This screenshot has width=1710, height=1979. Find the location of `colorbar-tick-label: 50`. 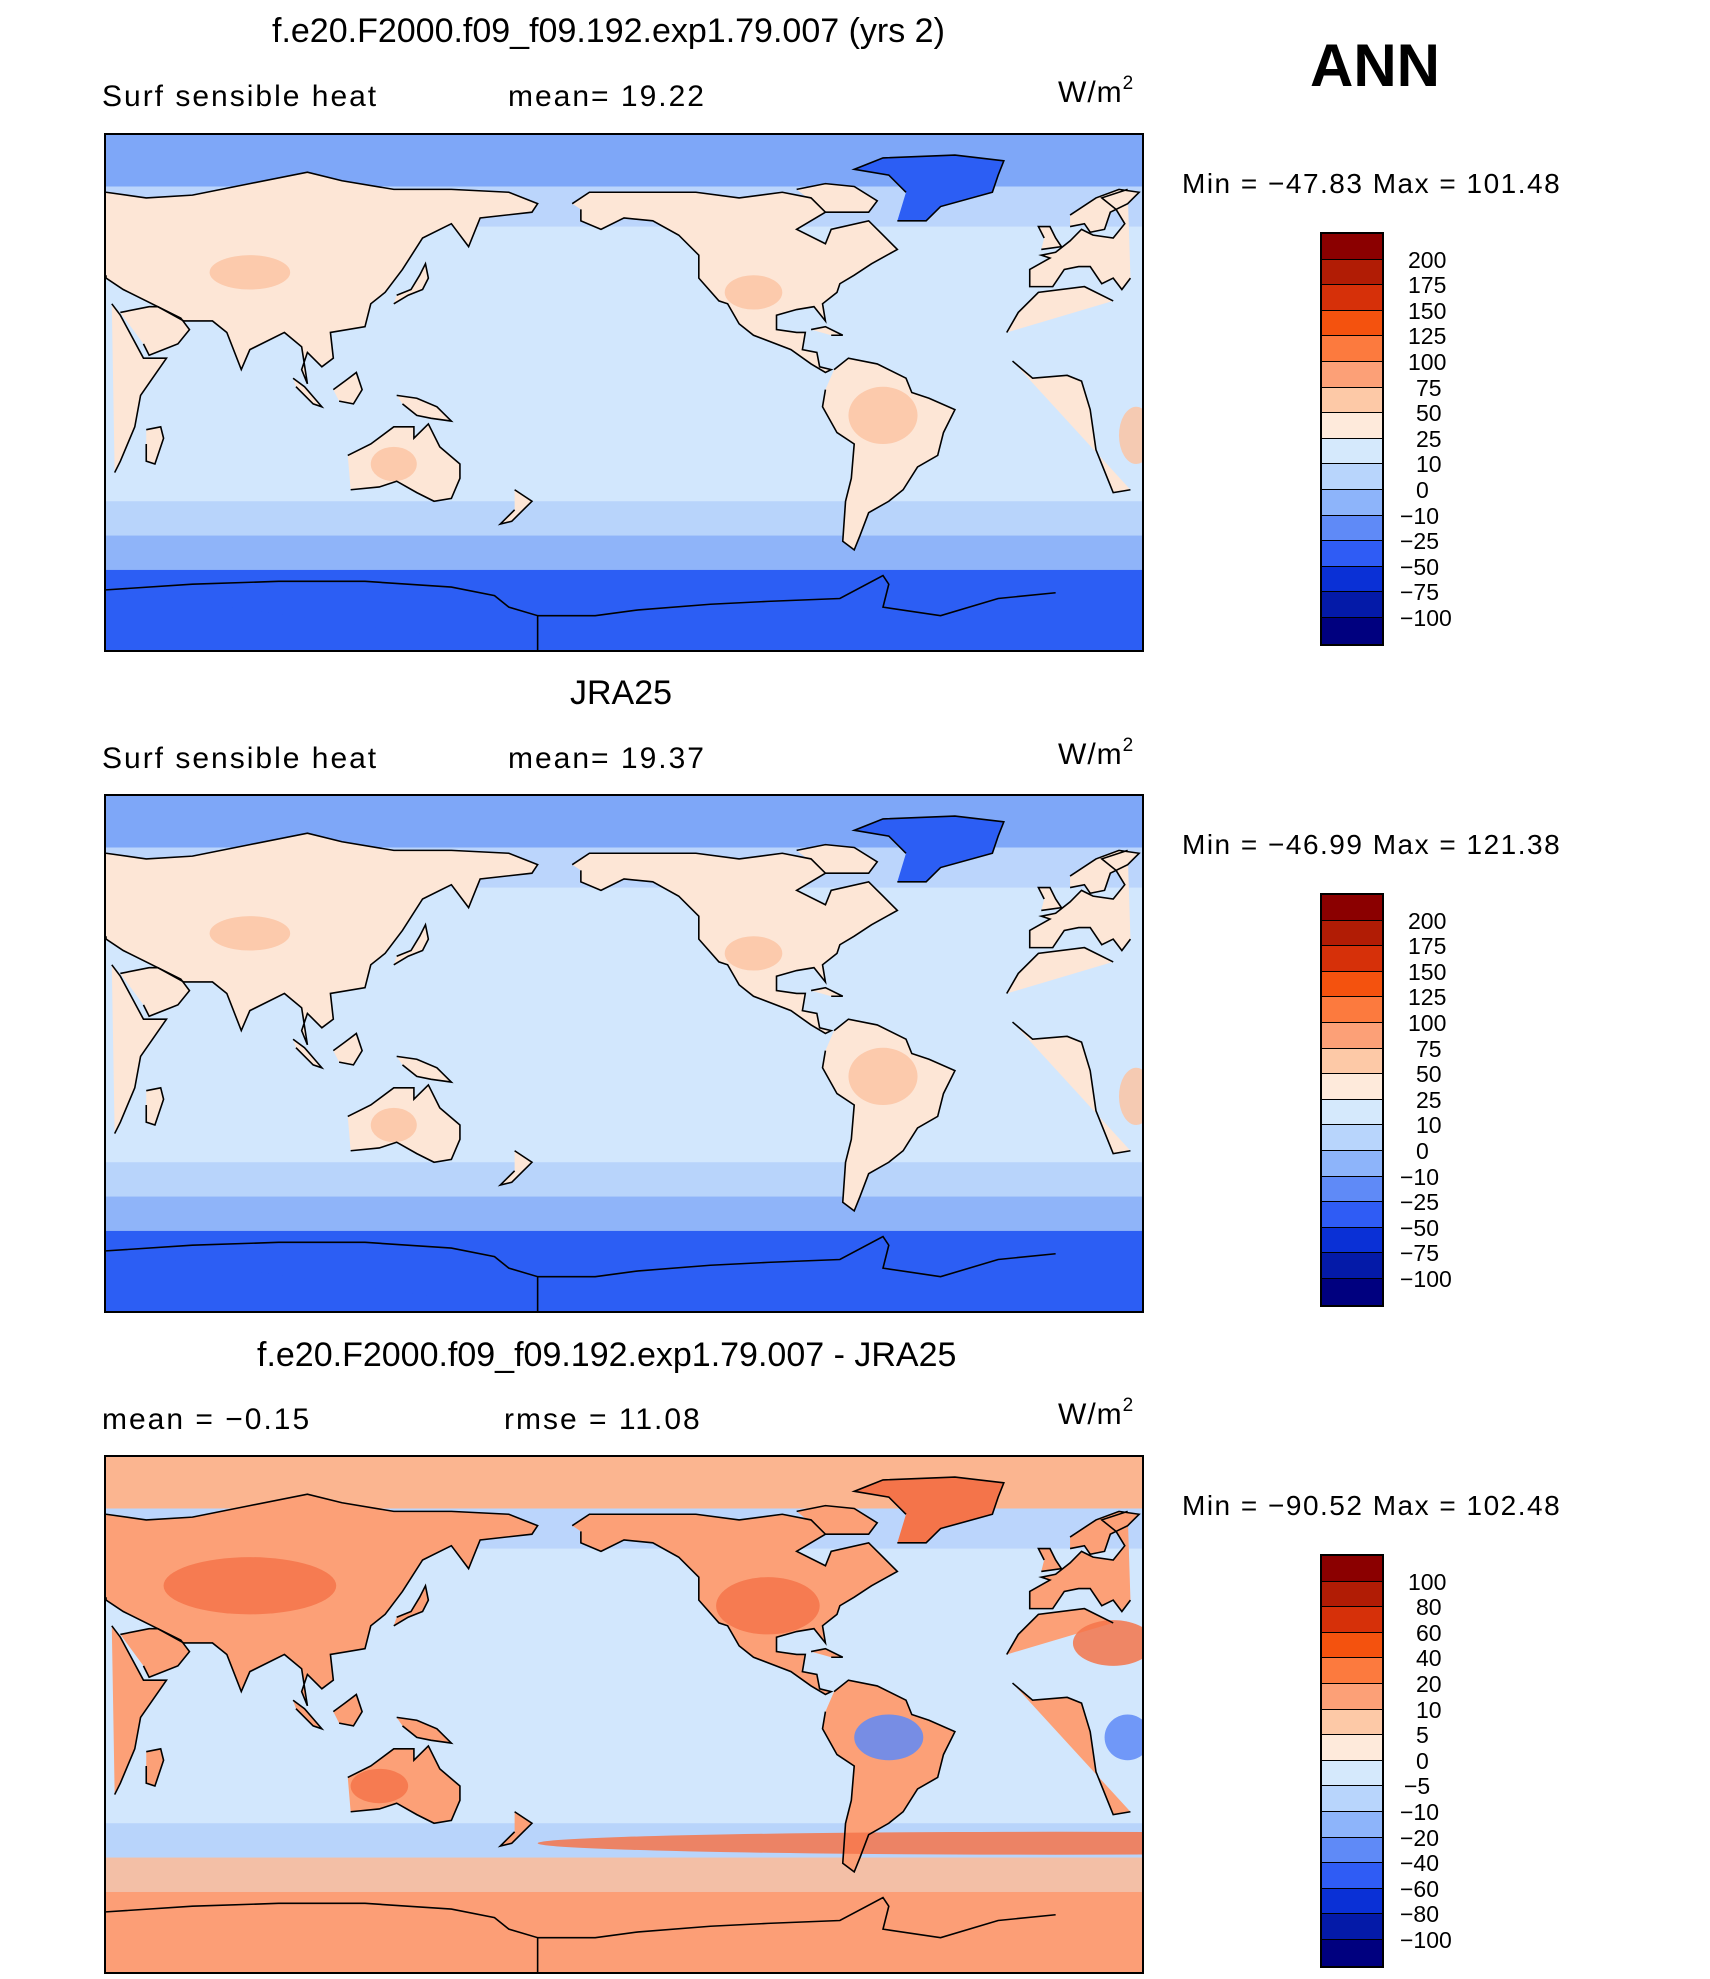

colorbar-tick-label: 50 is located at coordinates (1429, 1074).